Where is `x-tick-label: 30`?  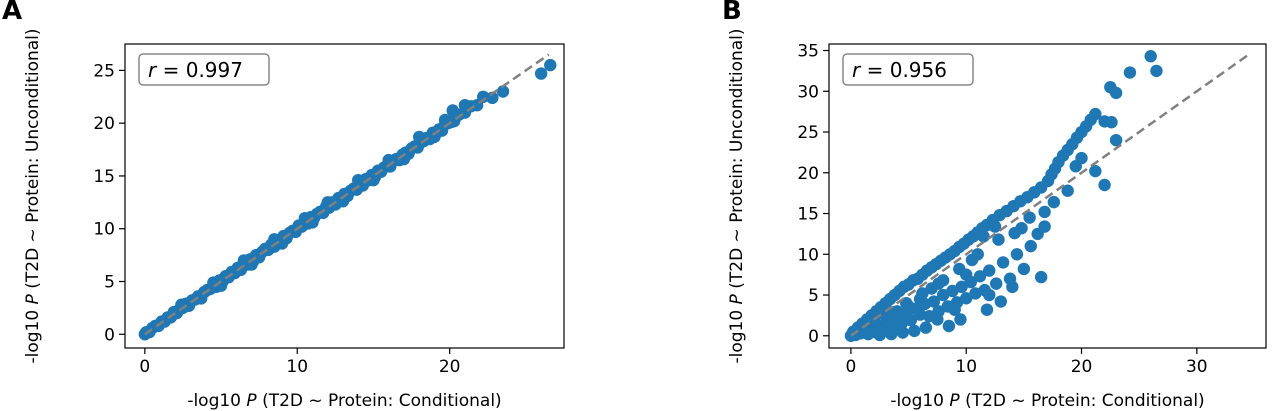 x-tick-label: 30 is located at coordinates (1197, 367).